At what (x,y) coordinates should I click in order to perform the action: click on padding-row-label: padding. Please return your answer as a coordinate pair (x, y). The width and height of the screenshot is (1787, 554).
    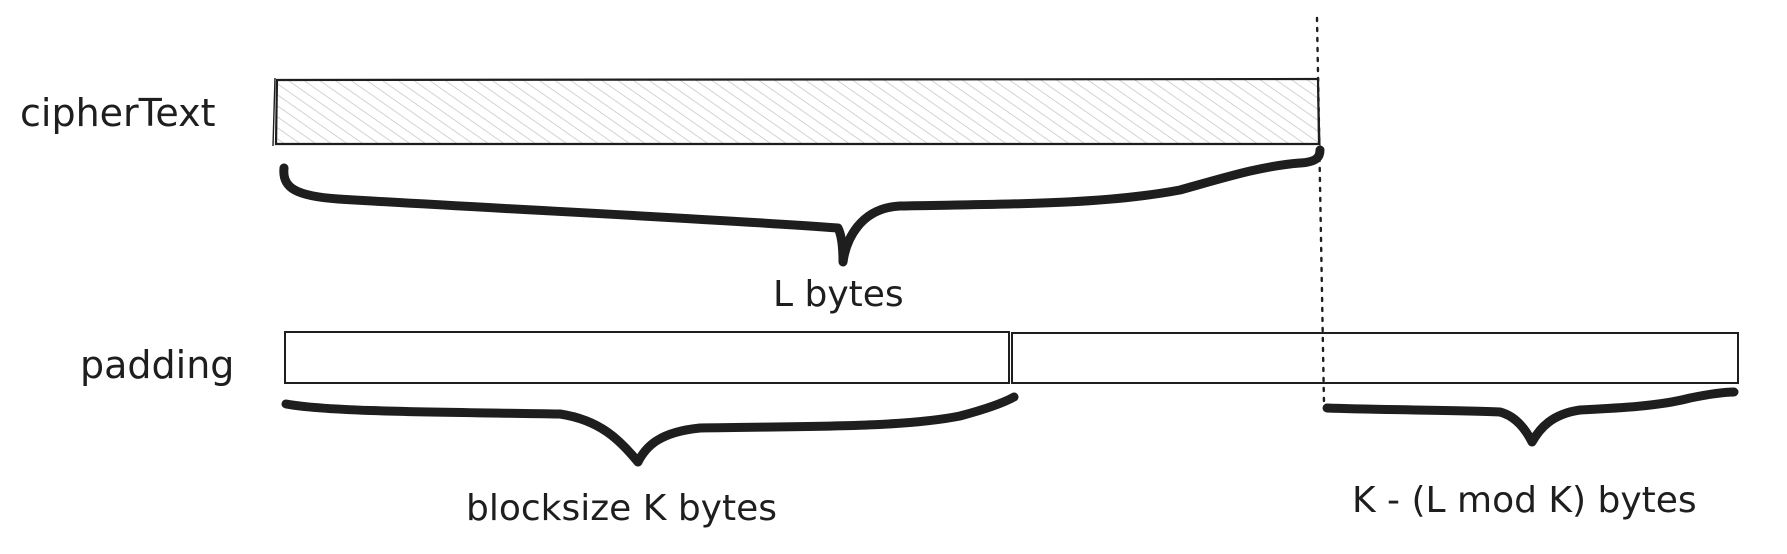
    Looking at the image, I should click on (157, 365).